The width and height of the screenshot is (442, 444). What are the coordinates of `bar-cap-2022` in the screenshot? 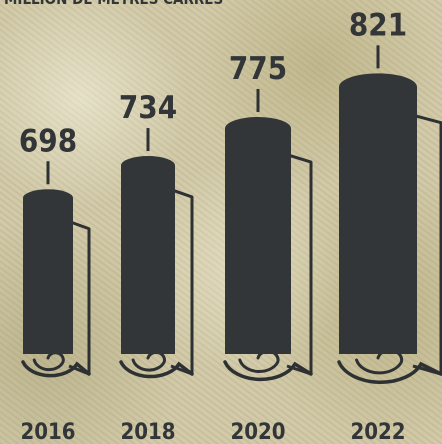 It's located at (378, 87).